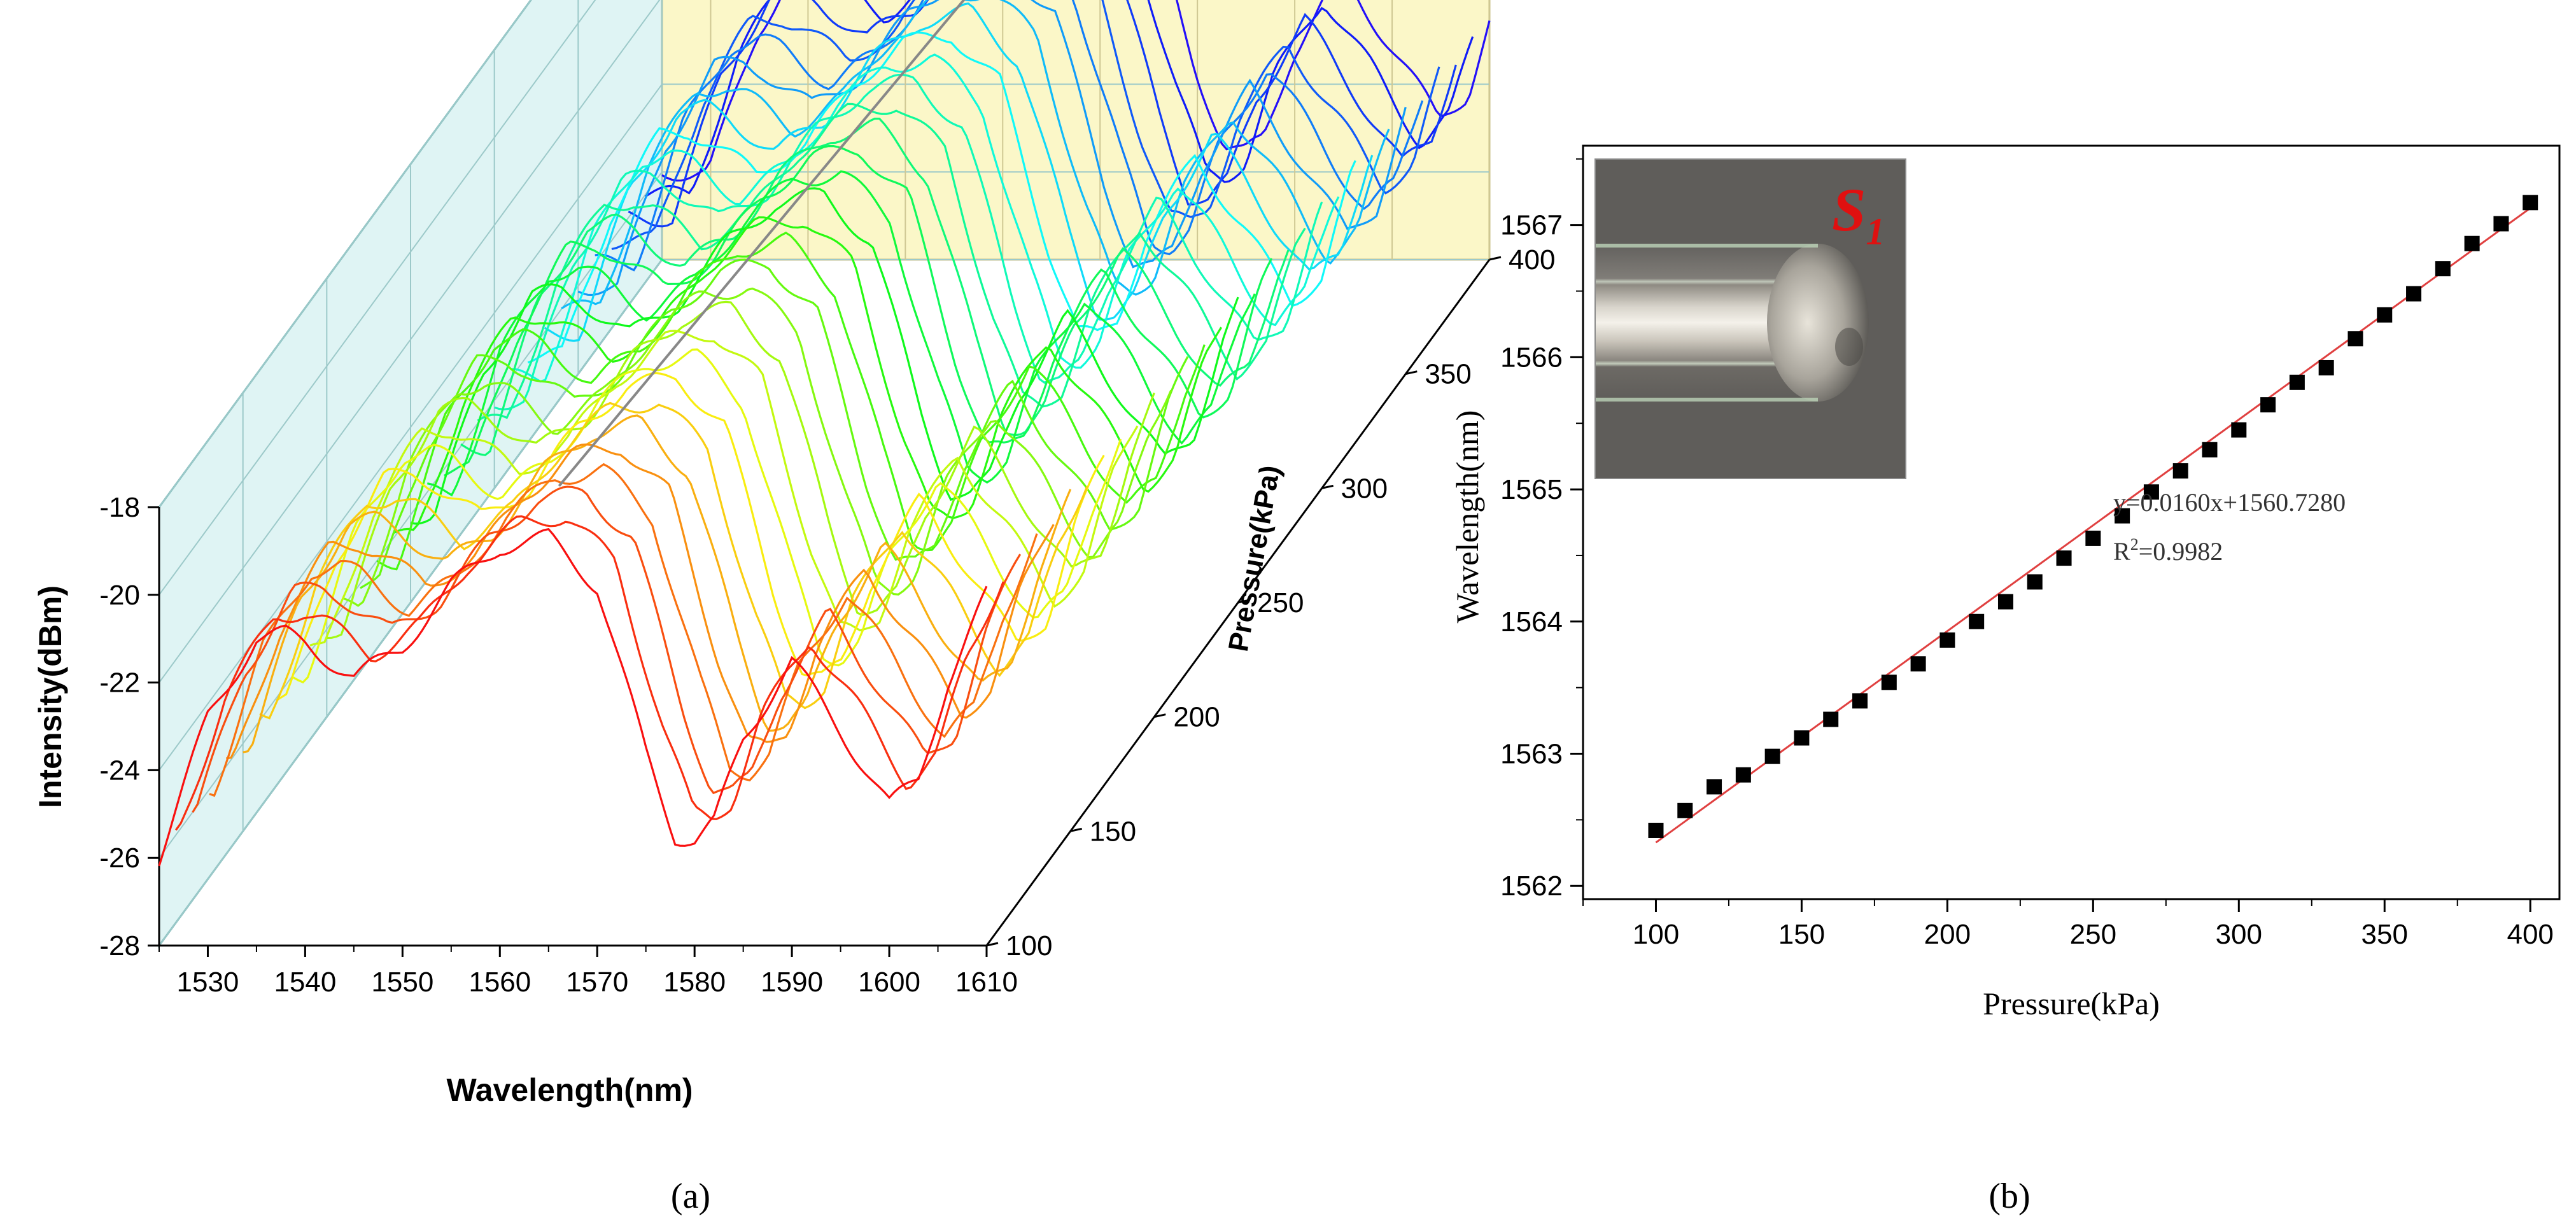 This screenshot has width=2576, height=1230. What do you see at coordinates (2530, 934) in the screenshot?
I see `x-tick-label: 400` at bounding box center [2530, 934].